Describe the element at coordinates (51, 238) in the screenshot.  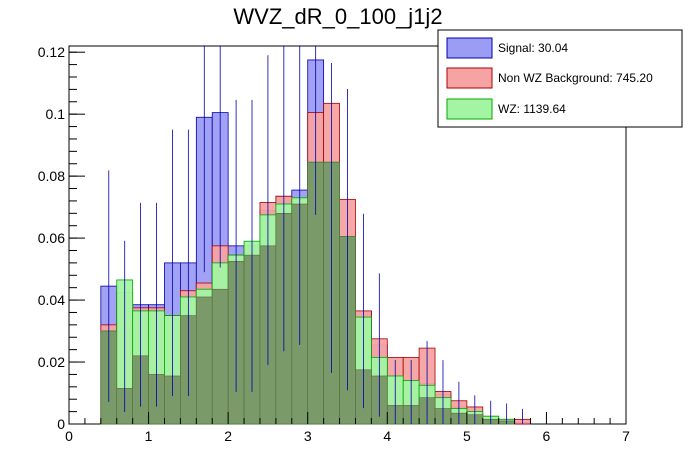
I see `y-tick-label-3: 0.06` at that location.